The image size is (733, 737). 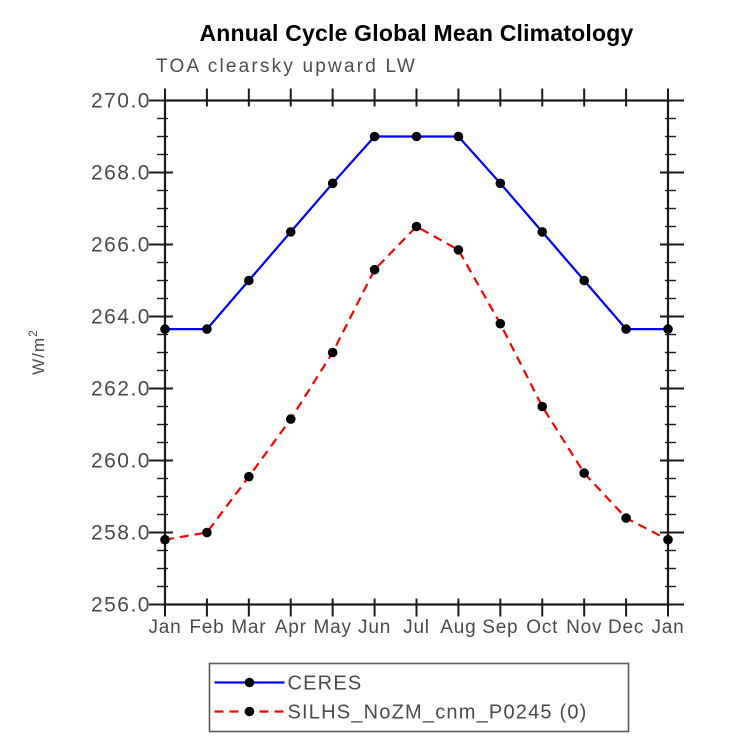 I want to click on y-tick-label: 256.0, so click(x=121, y=605).